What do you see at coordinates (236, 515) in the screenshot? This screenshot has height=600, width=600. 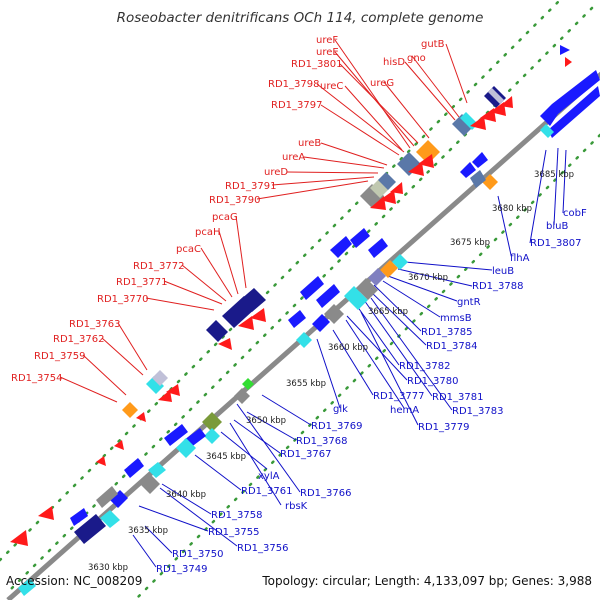 I see `gene-label: RD1_3758` at bounding box center [236, 515].